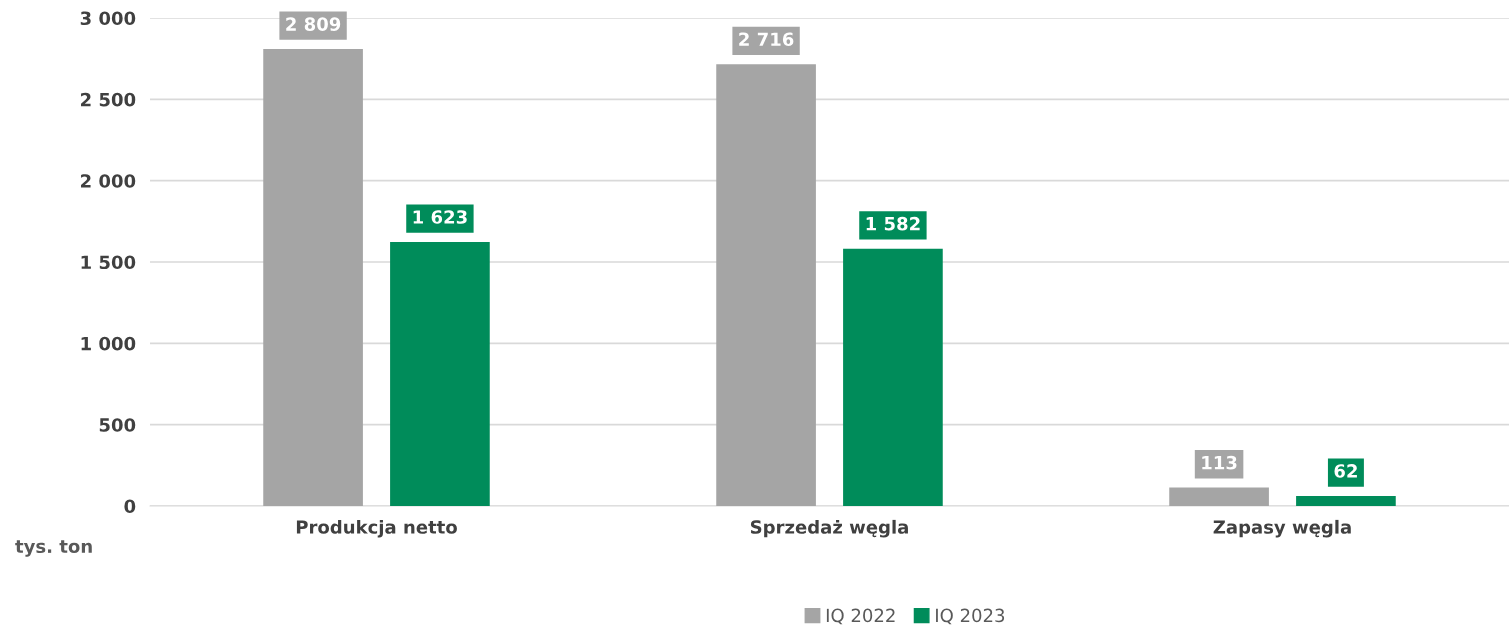  Describe the element at coordinates (108, 343) in the screenshot. I see `y-tick-label: 1 000` at that location.